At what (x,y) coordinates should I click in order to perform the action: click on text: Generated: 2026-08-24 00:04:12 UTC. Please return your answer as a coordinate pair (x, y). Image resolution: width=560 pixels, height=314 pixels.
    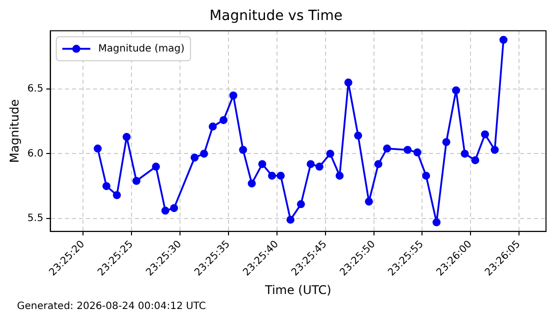
    Looking at the image, I should click on (111, 306).